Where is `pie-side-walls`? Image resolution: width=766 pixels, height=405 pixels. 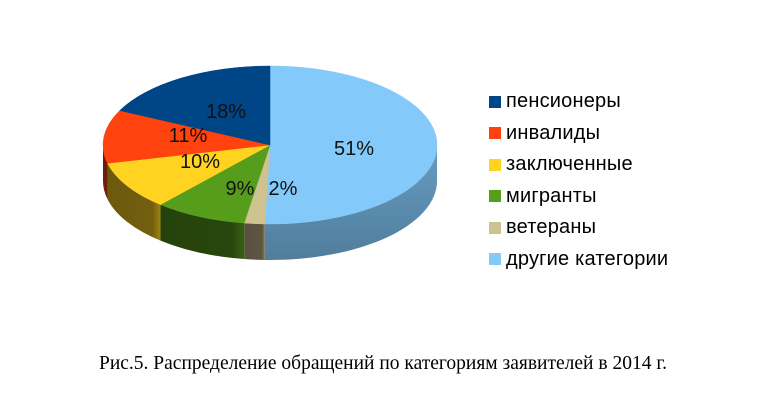
pie-side-walls is located at coordinates (270, 202).